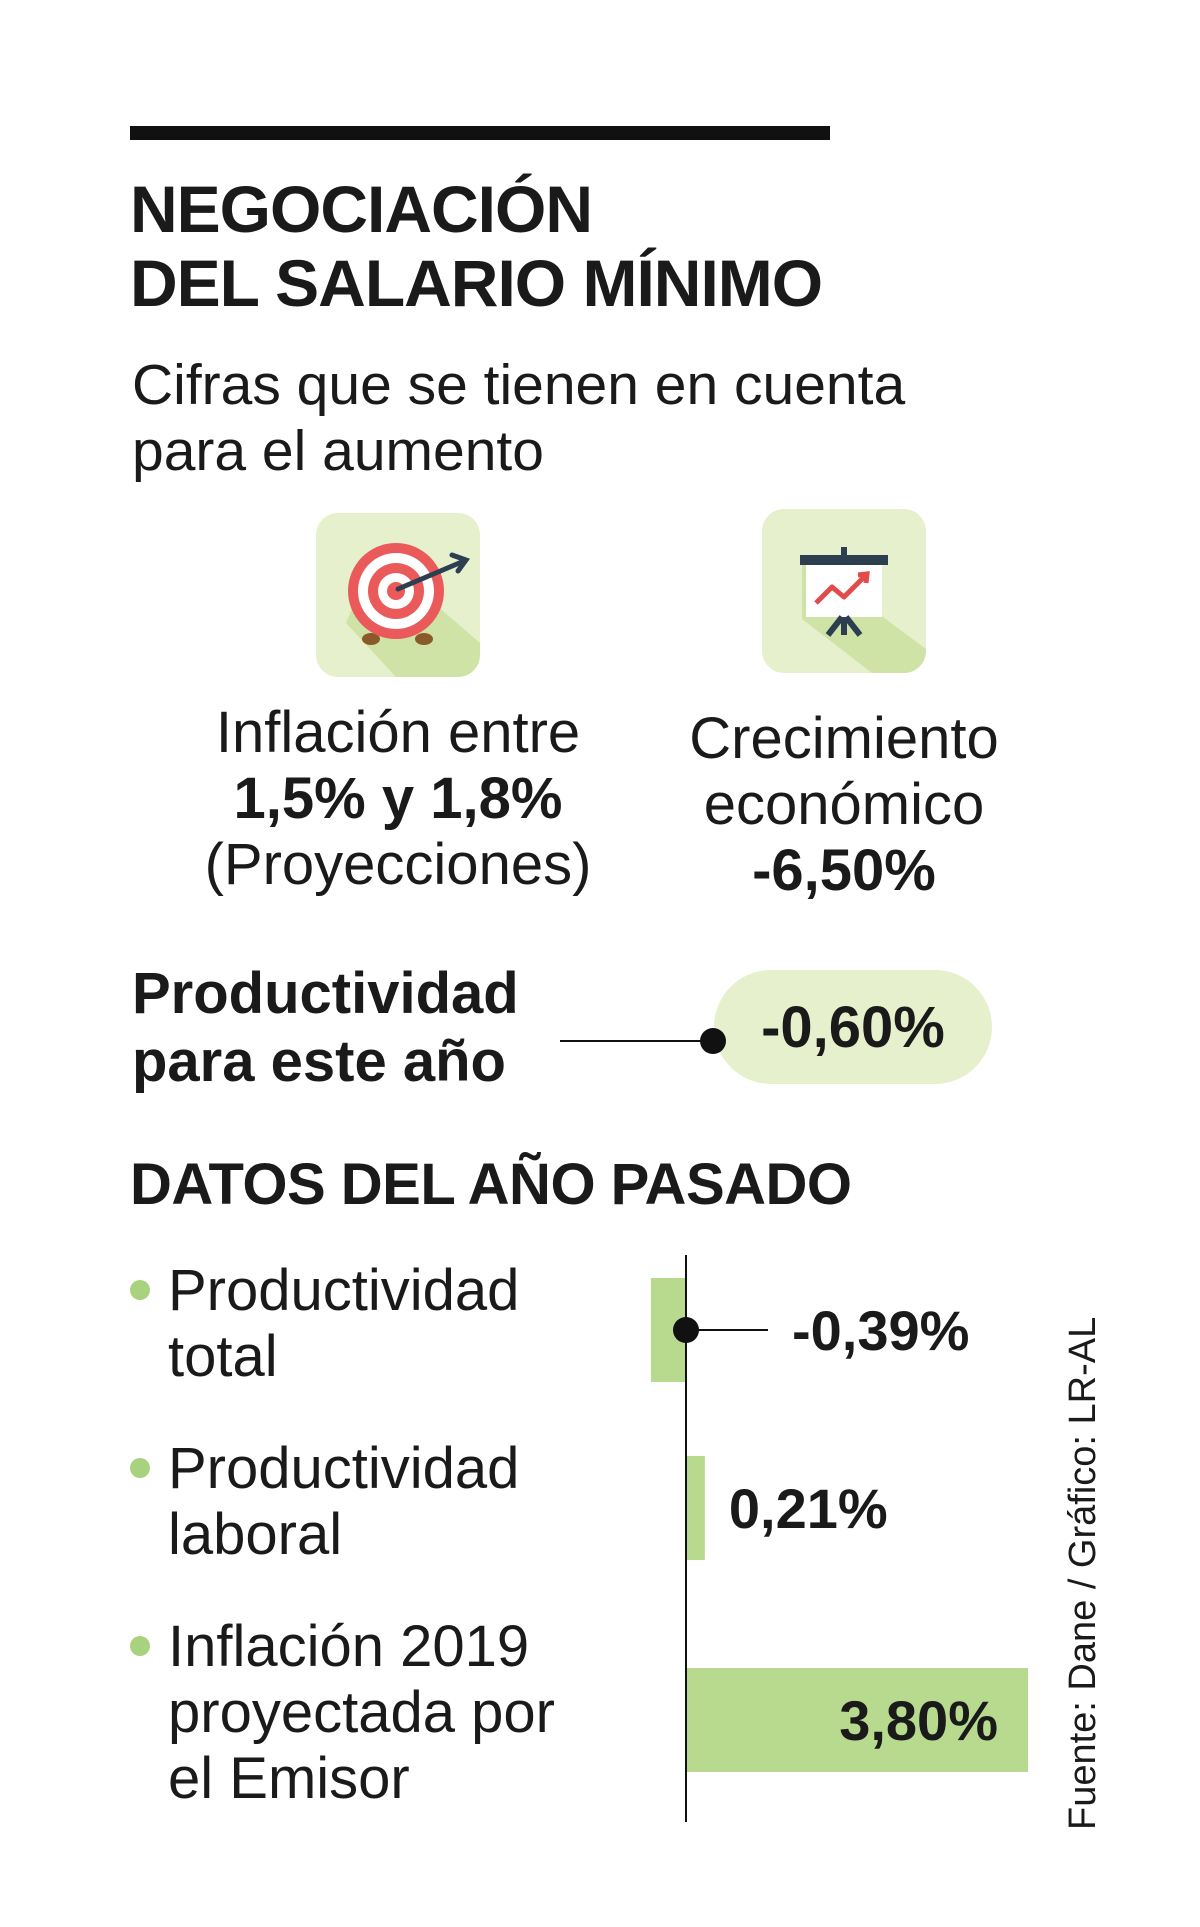 The height and width of the screenshot is (1927, 1200). I want to click on title-line-2: DEL SALARIO MÍNIMO, so click(476, 283).